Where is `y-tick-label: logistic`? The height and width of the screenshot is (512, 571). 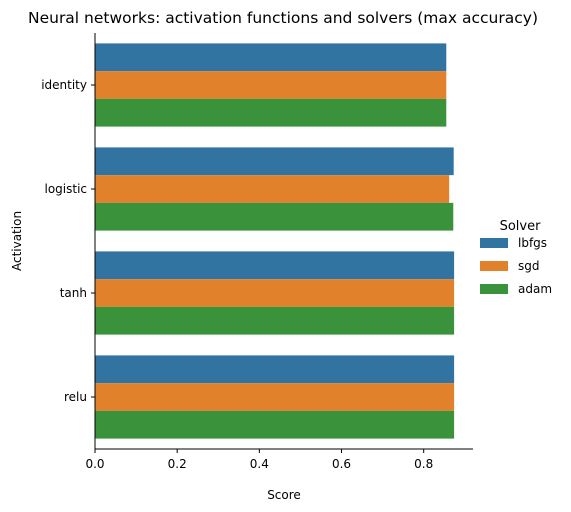
y-tick-label: logistic is located at coordinates (65, 189).